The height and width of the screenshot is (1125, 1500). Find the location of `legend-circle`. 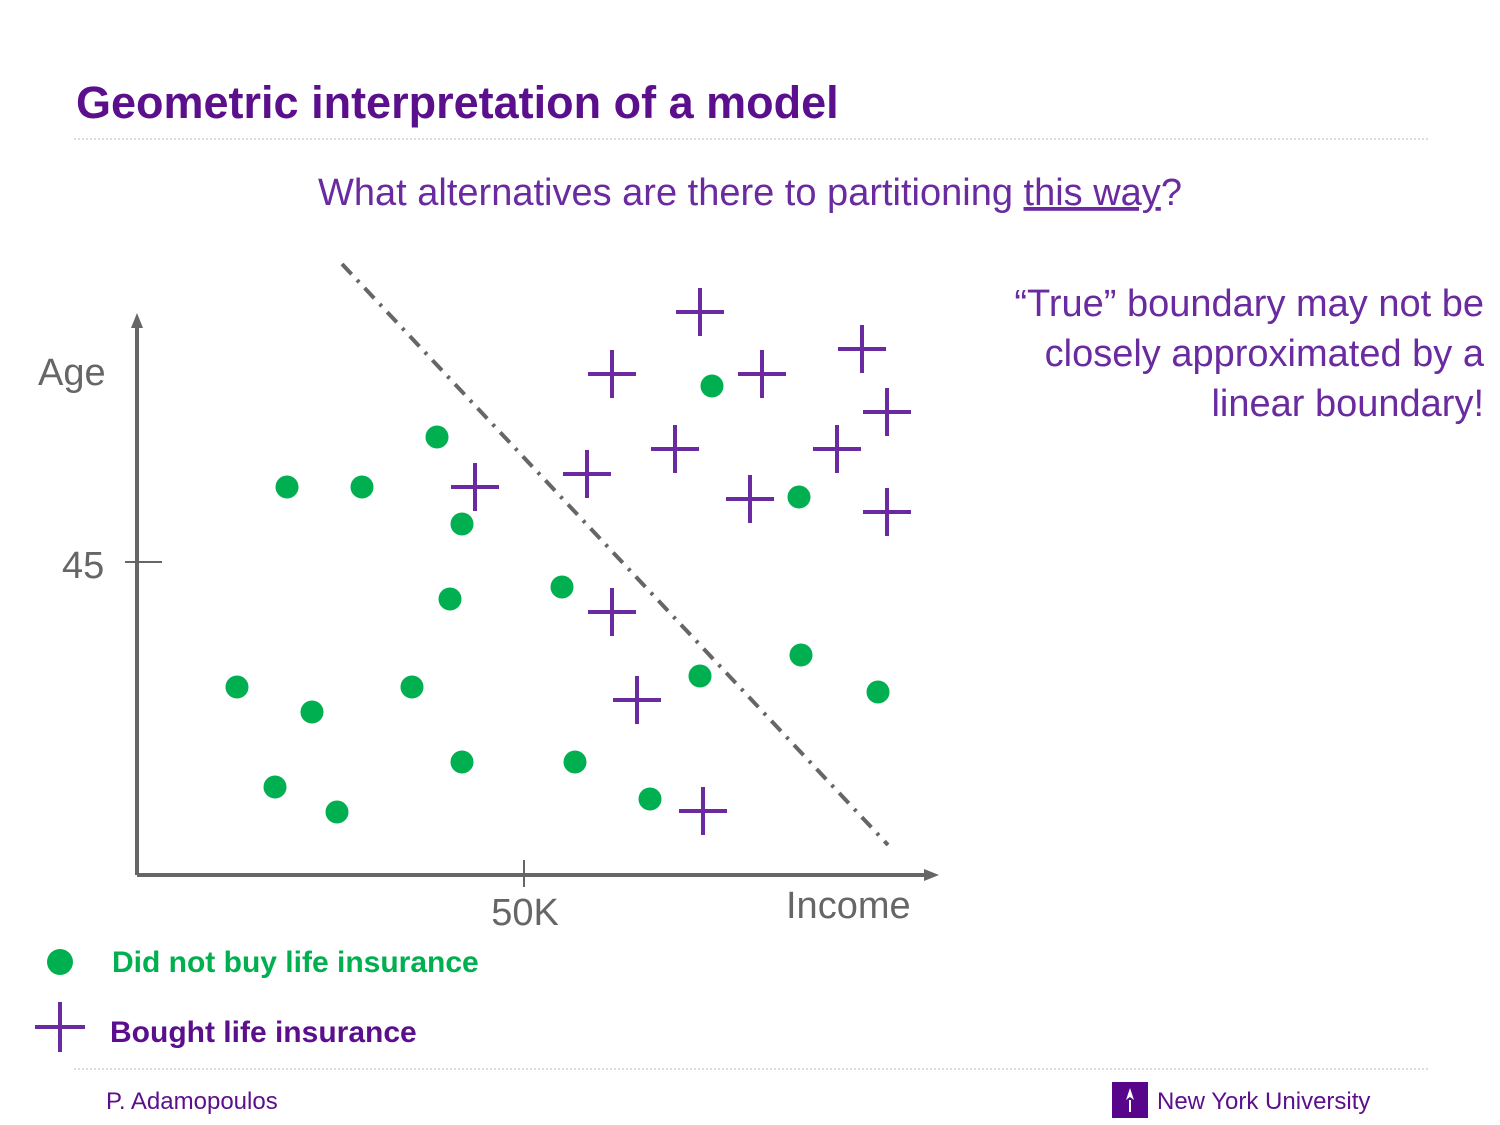

legend-circle is located at coordinates (60, 962).